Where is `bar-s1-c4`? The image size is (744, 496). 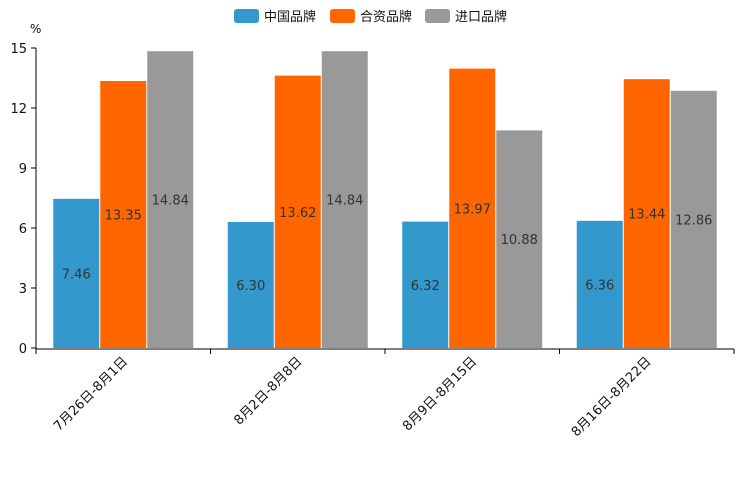
bar-s1-c4 is located at coordinates (599, 284).